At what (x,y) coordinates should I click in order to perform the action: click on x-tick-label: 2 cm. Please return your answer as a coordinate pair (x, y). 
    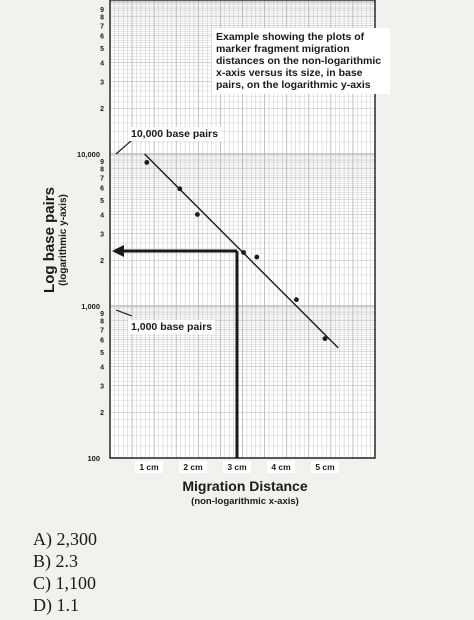
    Looking at the image, I should click on (193, 467).